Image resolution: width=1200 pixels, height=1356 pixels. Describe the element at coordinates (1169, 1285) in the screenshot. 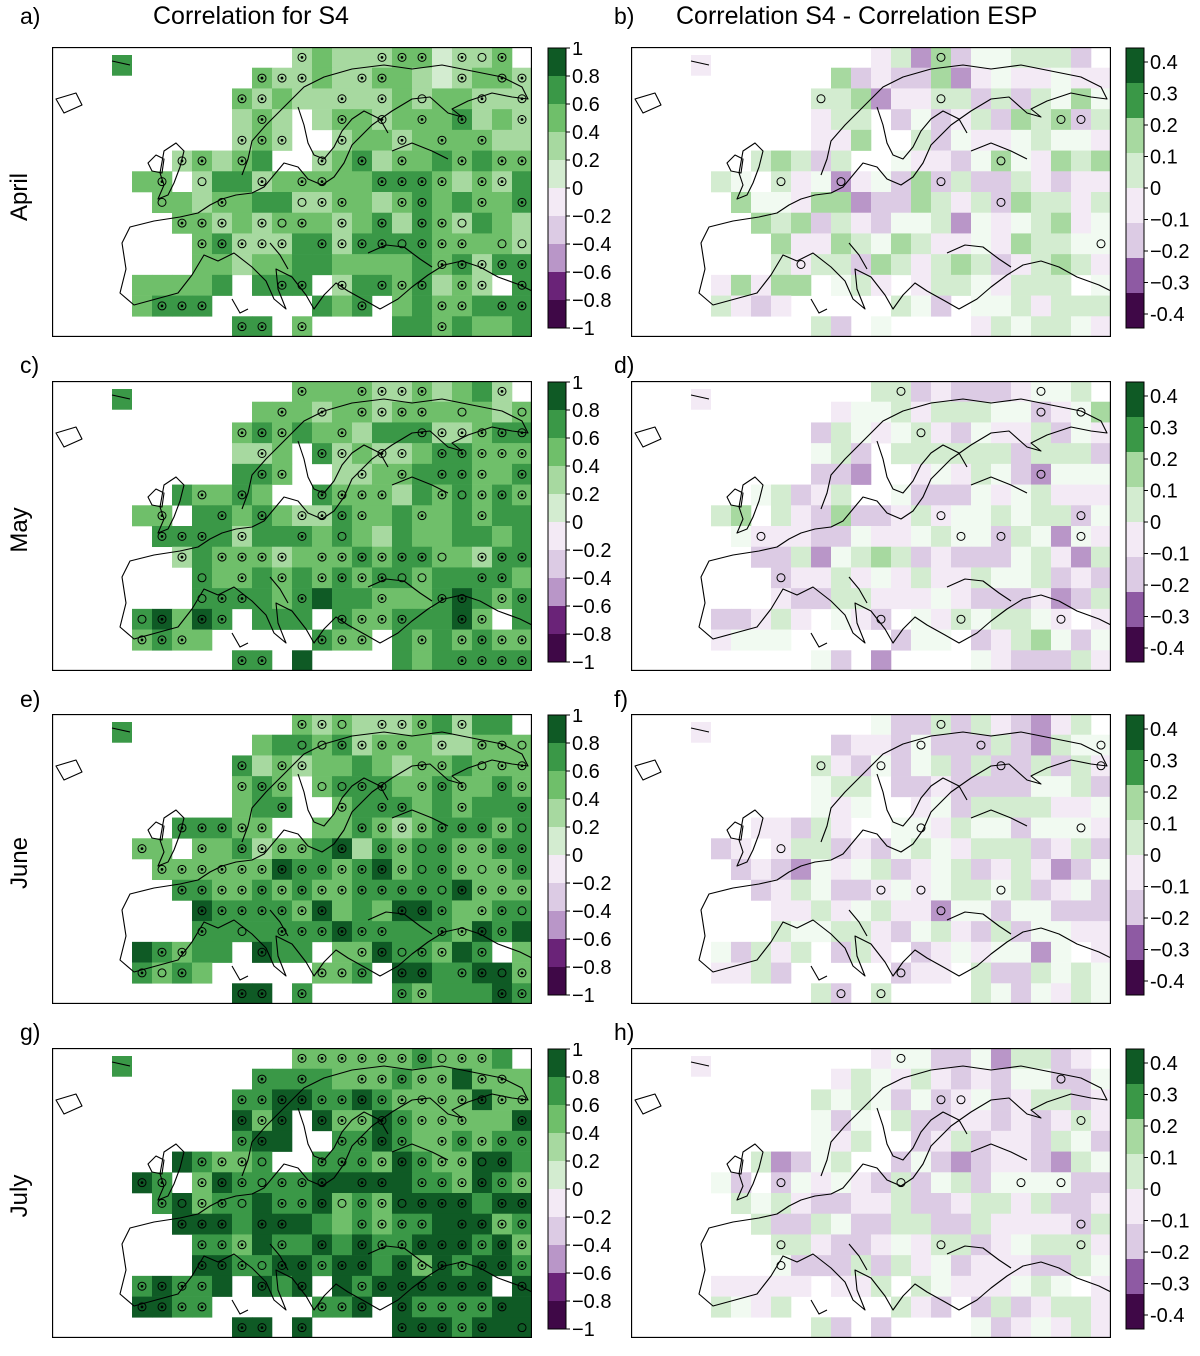

I see `colorbar-tick-label: −0.3` at that location.